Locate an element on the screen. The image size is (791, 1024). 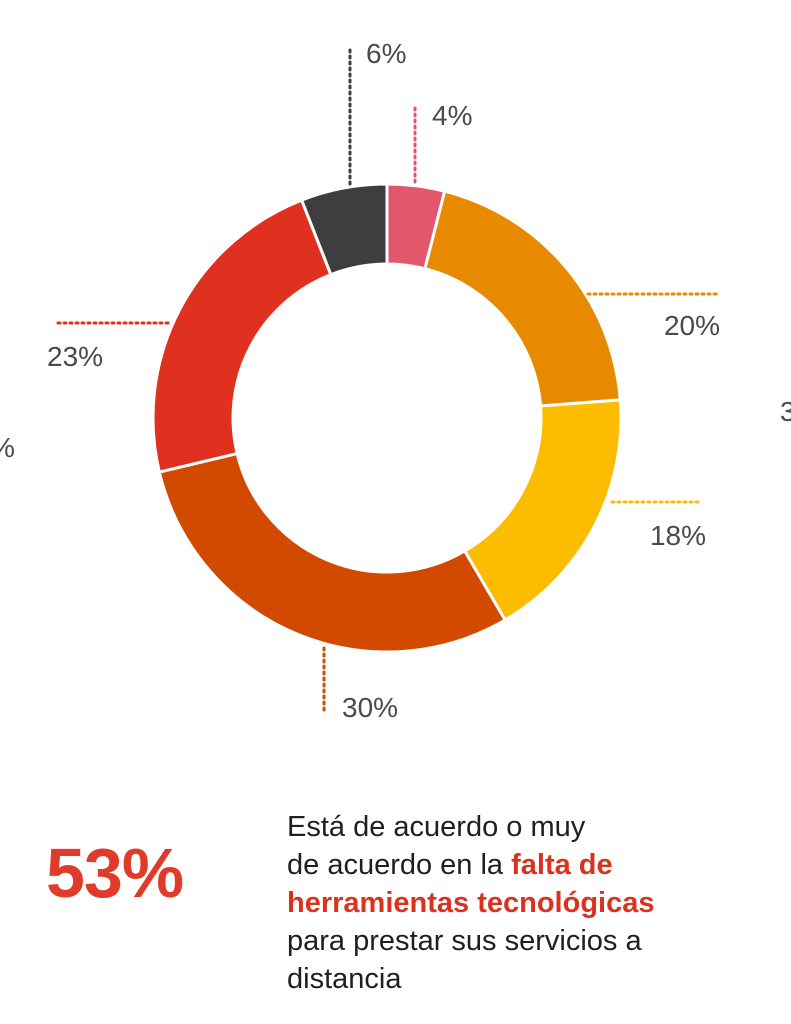
caption-line-4: para prestar sus servicios a is located at coordinates (464, 941).